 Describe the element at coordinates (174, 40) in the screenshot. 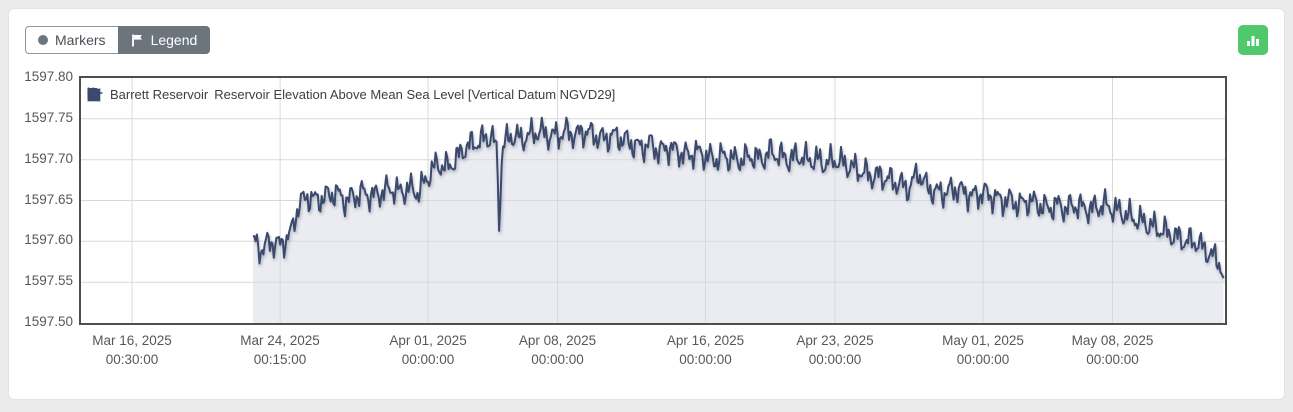

I see `legend-toggle-label: Legend` at that location.